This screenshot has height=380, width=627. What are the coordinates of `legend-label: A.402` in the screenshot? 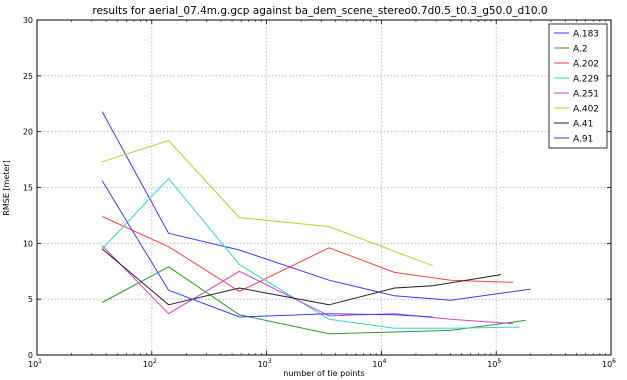 It's located at (586, 110).